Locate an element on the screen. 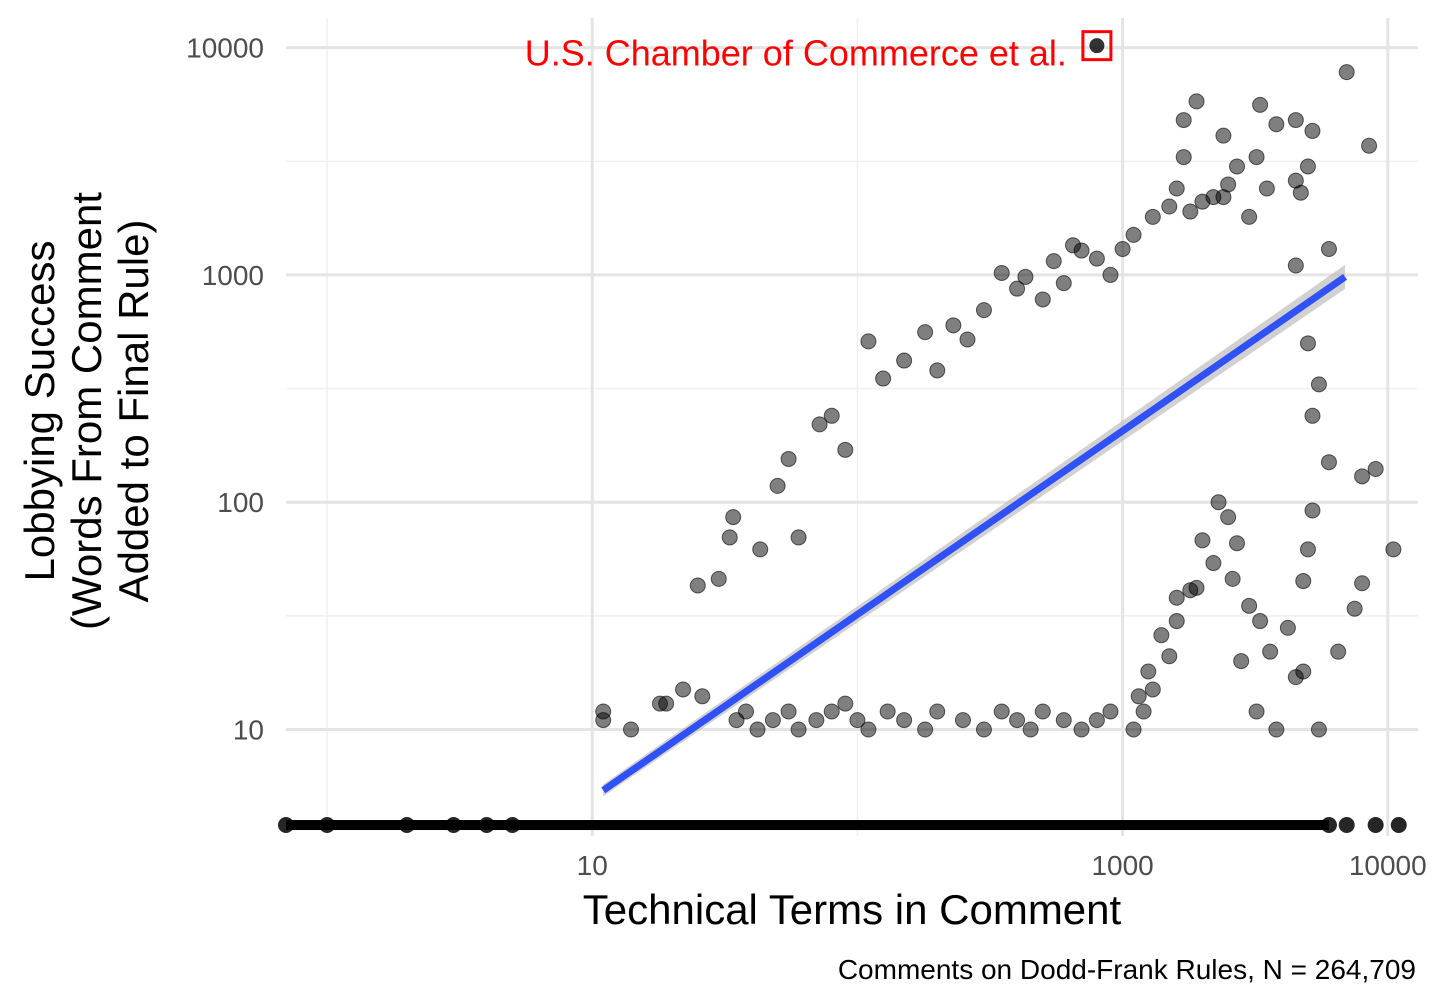  y-tick-label-1: 100 is located at coordinates (240, 502).